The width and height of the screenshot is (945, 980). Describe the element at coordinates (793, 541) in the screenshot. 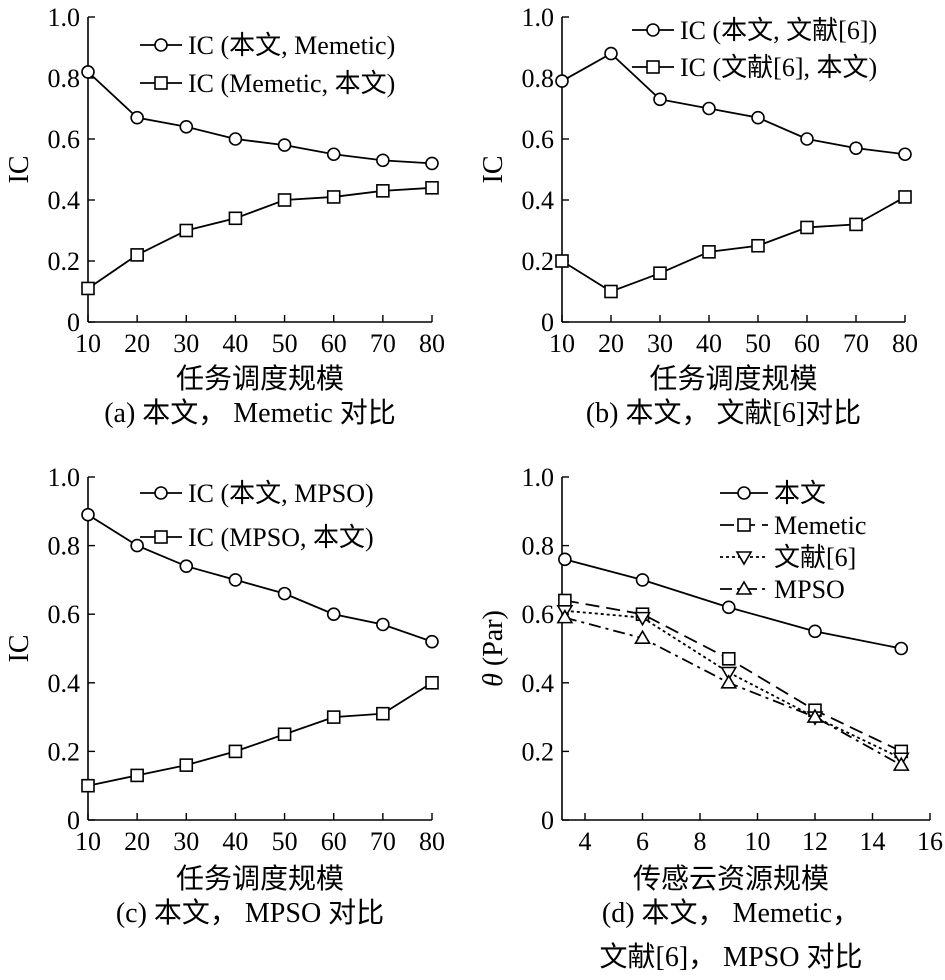

I see `legend: 本文 Memetic 文献[6] MPSO` at that location.